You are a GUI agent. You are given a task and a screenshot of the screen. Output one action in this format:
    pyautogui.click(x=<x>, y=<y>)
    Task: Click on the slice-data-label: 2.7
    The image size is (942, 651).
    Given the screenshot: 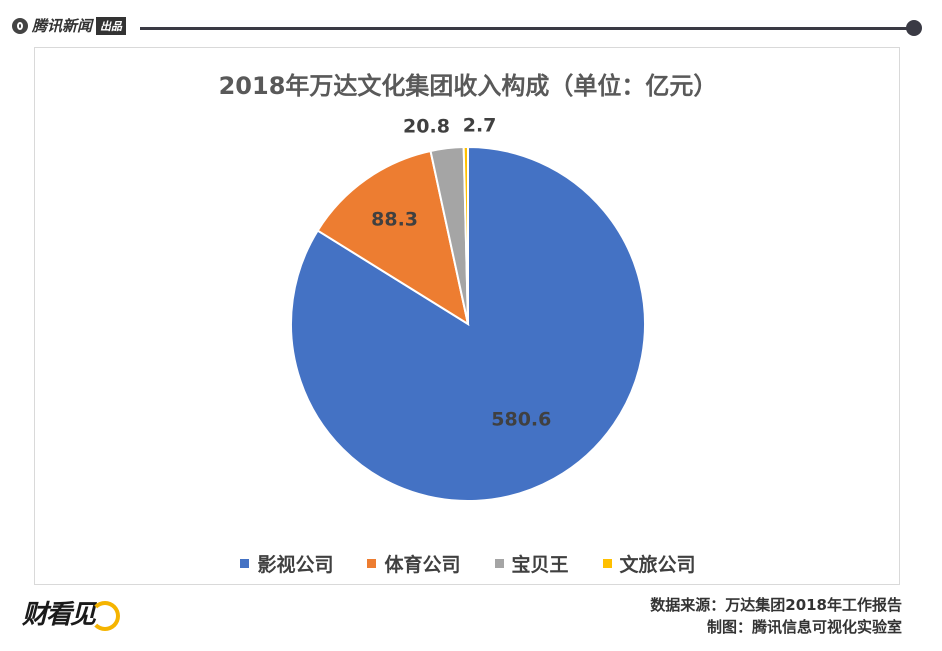 What is the action you would take?
    pyautogui.click(x=480, y=125)
    